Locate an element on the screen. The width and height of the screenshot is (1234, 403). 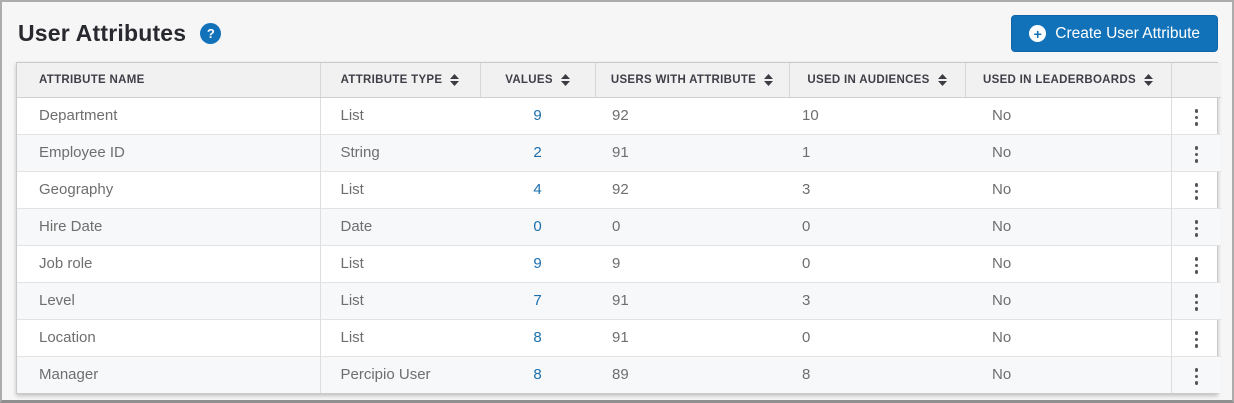
attribute-name-cell: Department is located at coordinates (169, 115).